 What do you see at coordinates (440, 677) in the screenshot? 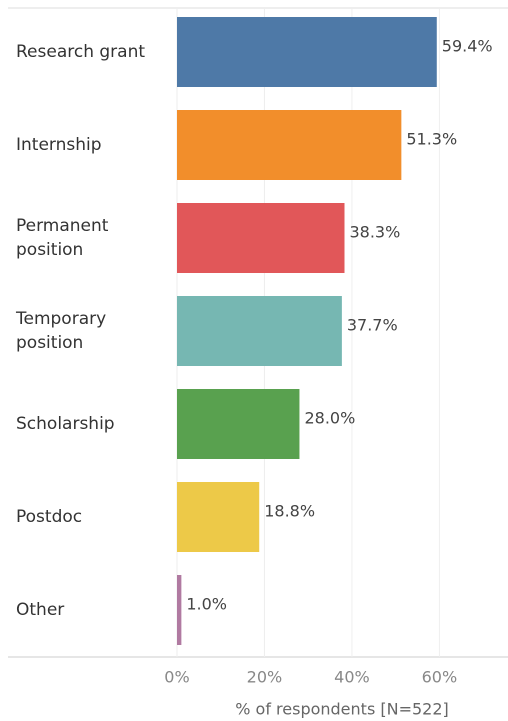
I see `x-tick-label: 60%` at bounding box center [440, 677].